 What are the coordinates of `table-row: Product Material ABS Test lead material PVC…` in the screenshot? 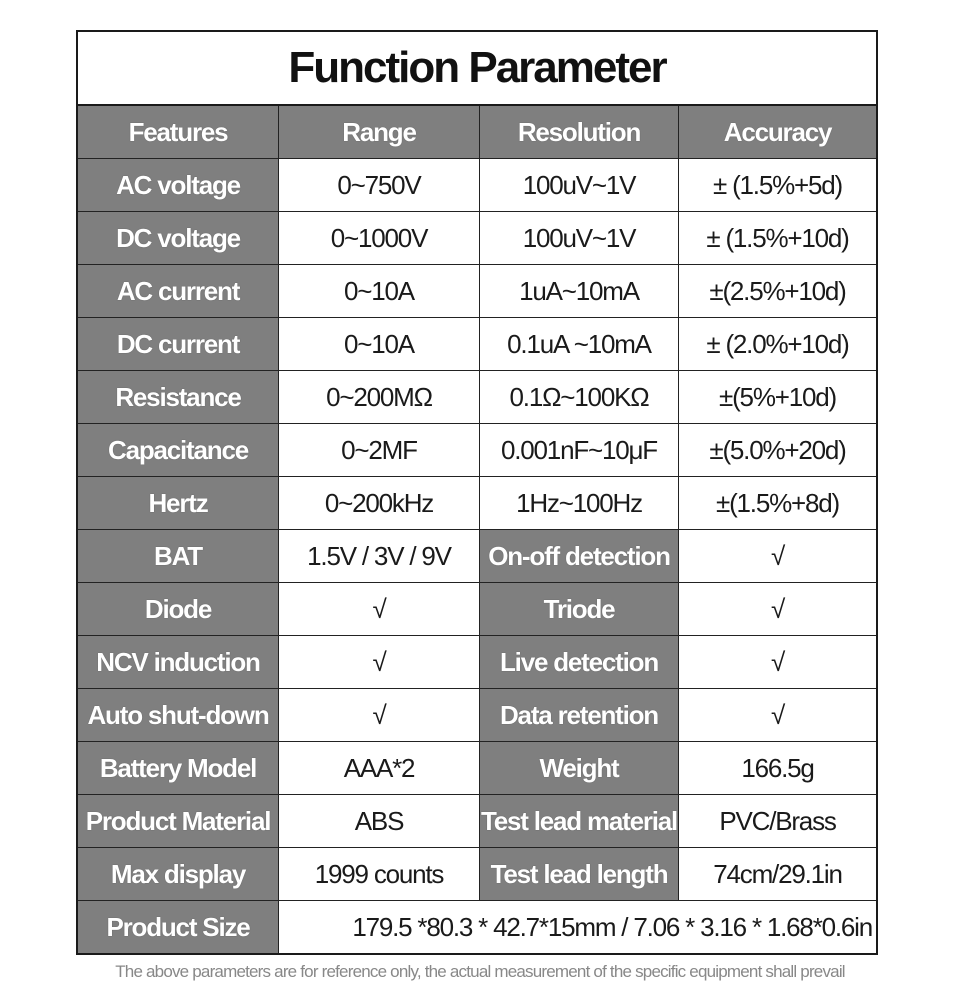 It's located at (477, 821).